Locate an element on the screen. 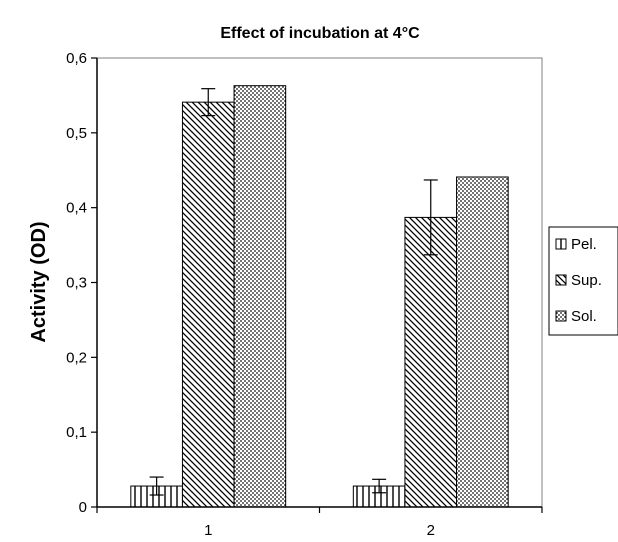 Image resolution: width=618 pixels, height=542 pixels. x-tick-label: 2 is located at coordinates (431, 530).